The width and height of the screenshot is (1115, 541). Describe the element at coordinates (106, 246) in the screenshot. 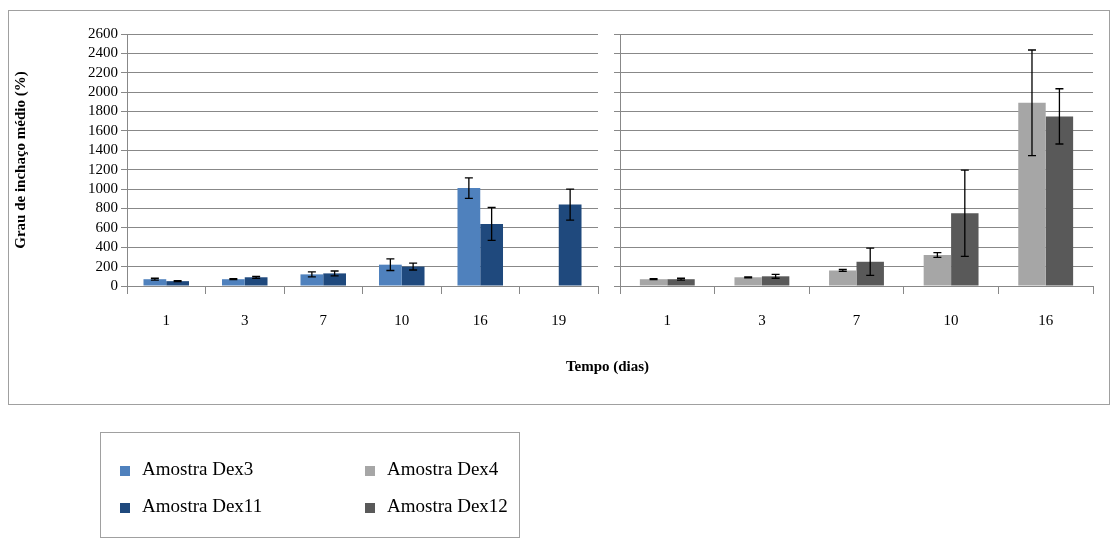

I see `y-tick-label: 400` at that location.